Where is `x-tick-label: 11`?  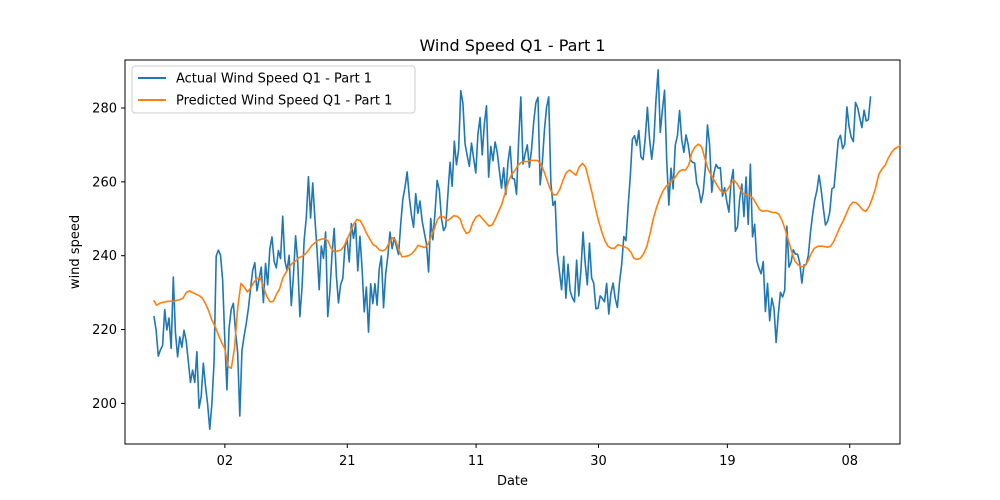
x-tick-label: 11 is located at coordinates (476, 461).